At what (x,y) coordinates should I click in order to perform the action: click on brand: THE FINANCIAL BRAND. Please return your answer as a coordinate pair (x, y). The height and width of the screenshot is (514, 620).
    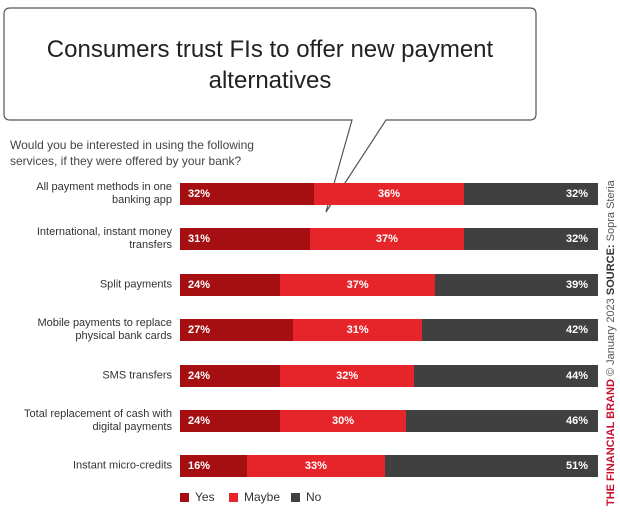
    Looking at the image, I should click on (611, 442).